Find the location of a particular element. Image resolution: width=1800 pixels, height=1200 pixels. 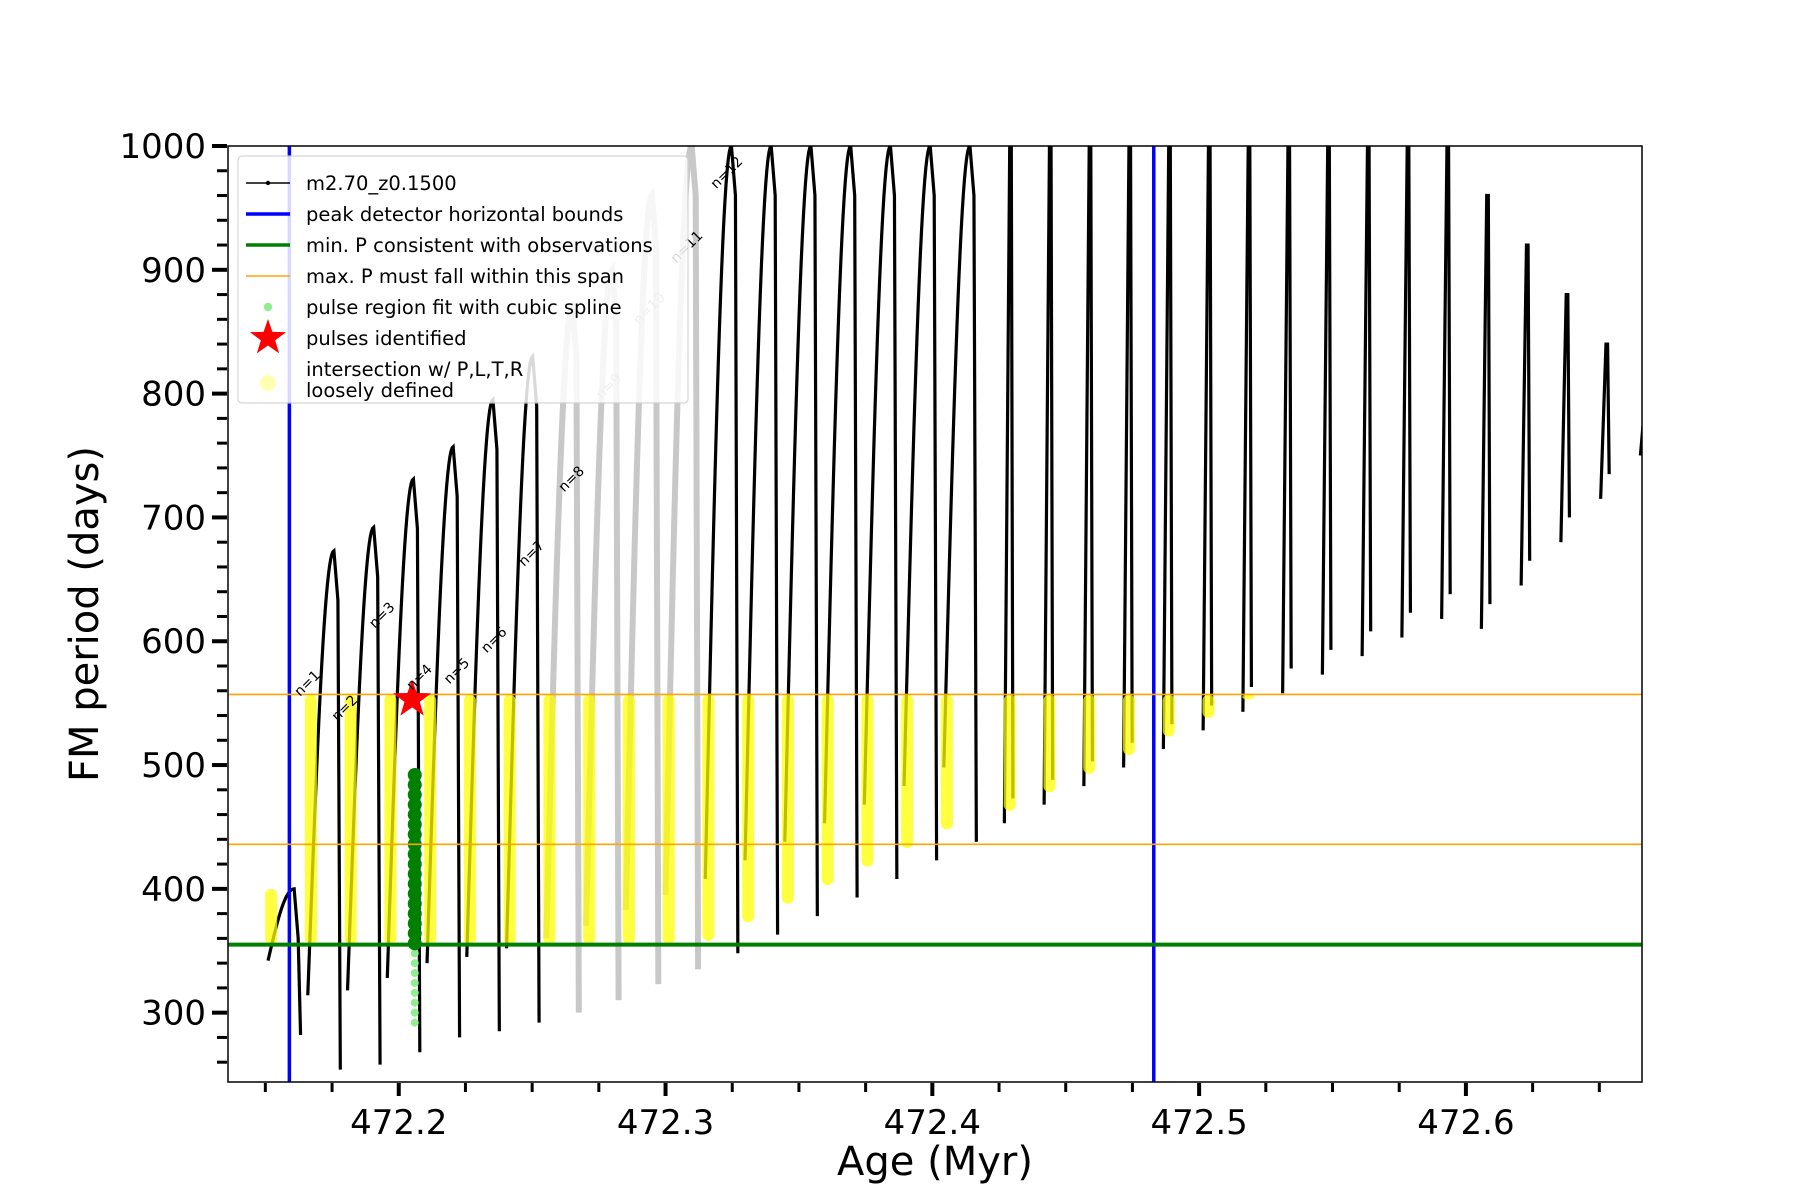

legend-entry: pulses identified is located at coordinates (358, 336).